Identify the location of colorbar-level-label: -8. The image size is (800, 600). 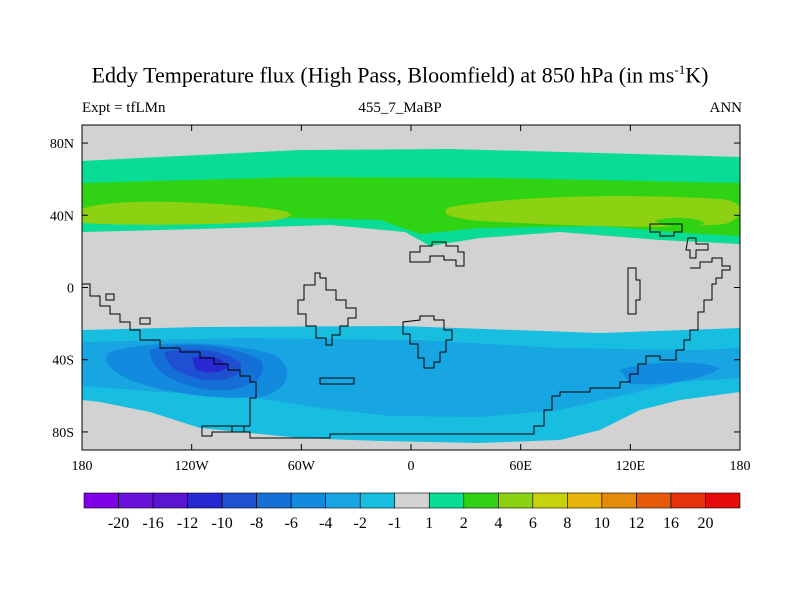
(256, 523).